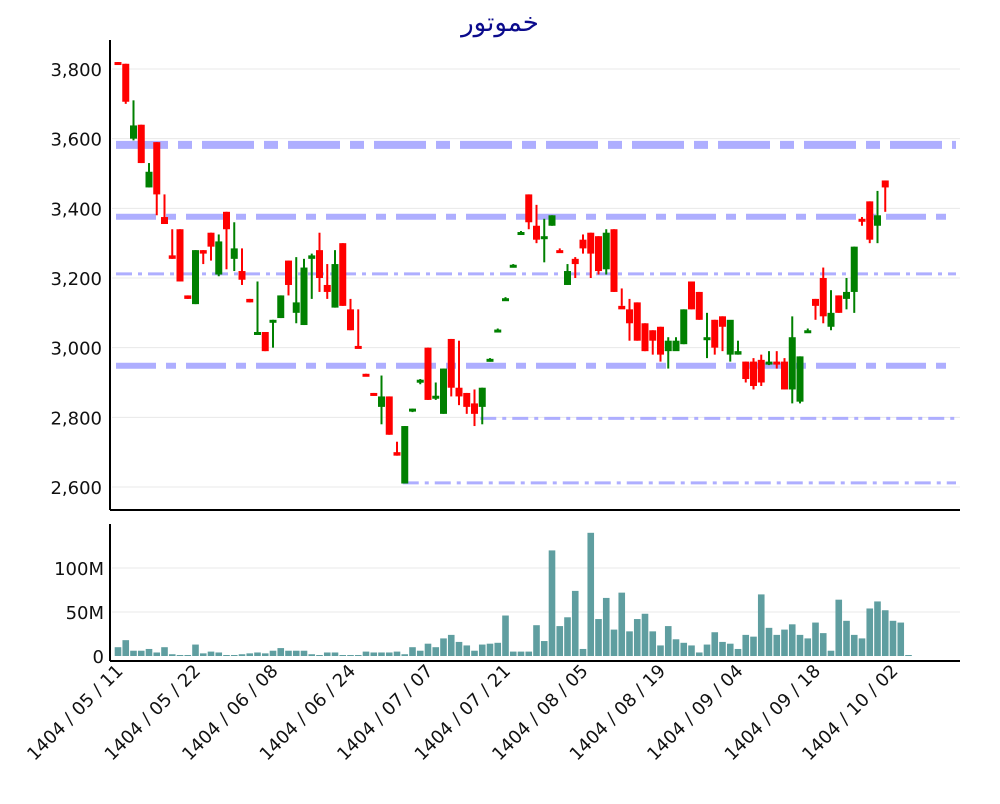 This screenshot has height=804, width=1000. Describe the element at coordinates (76, 209) in the screenshot. I see `price-tick-label: 3,400` at that location.